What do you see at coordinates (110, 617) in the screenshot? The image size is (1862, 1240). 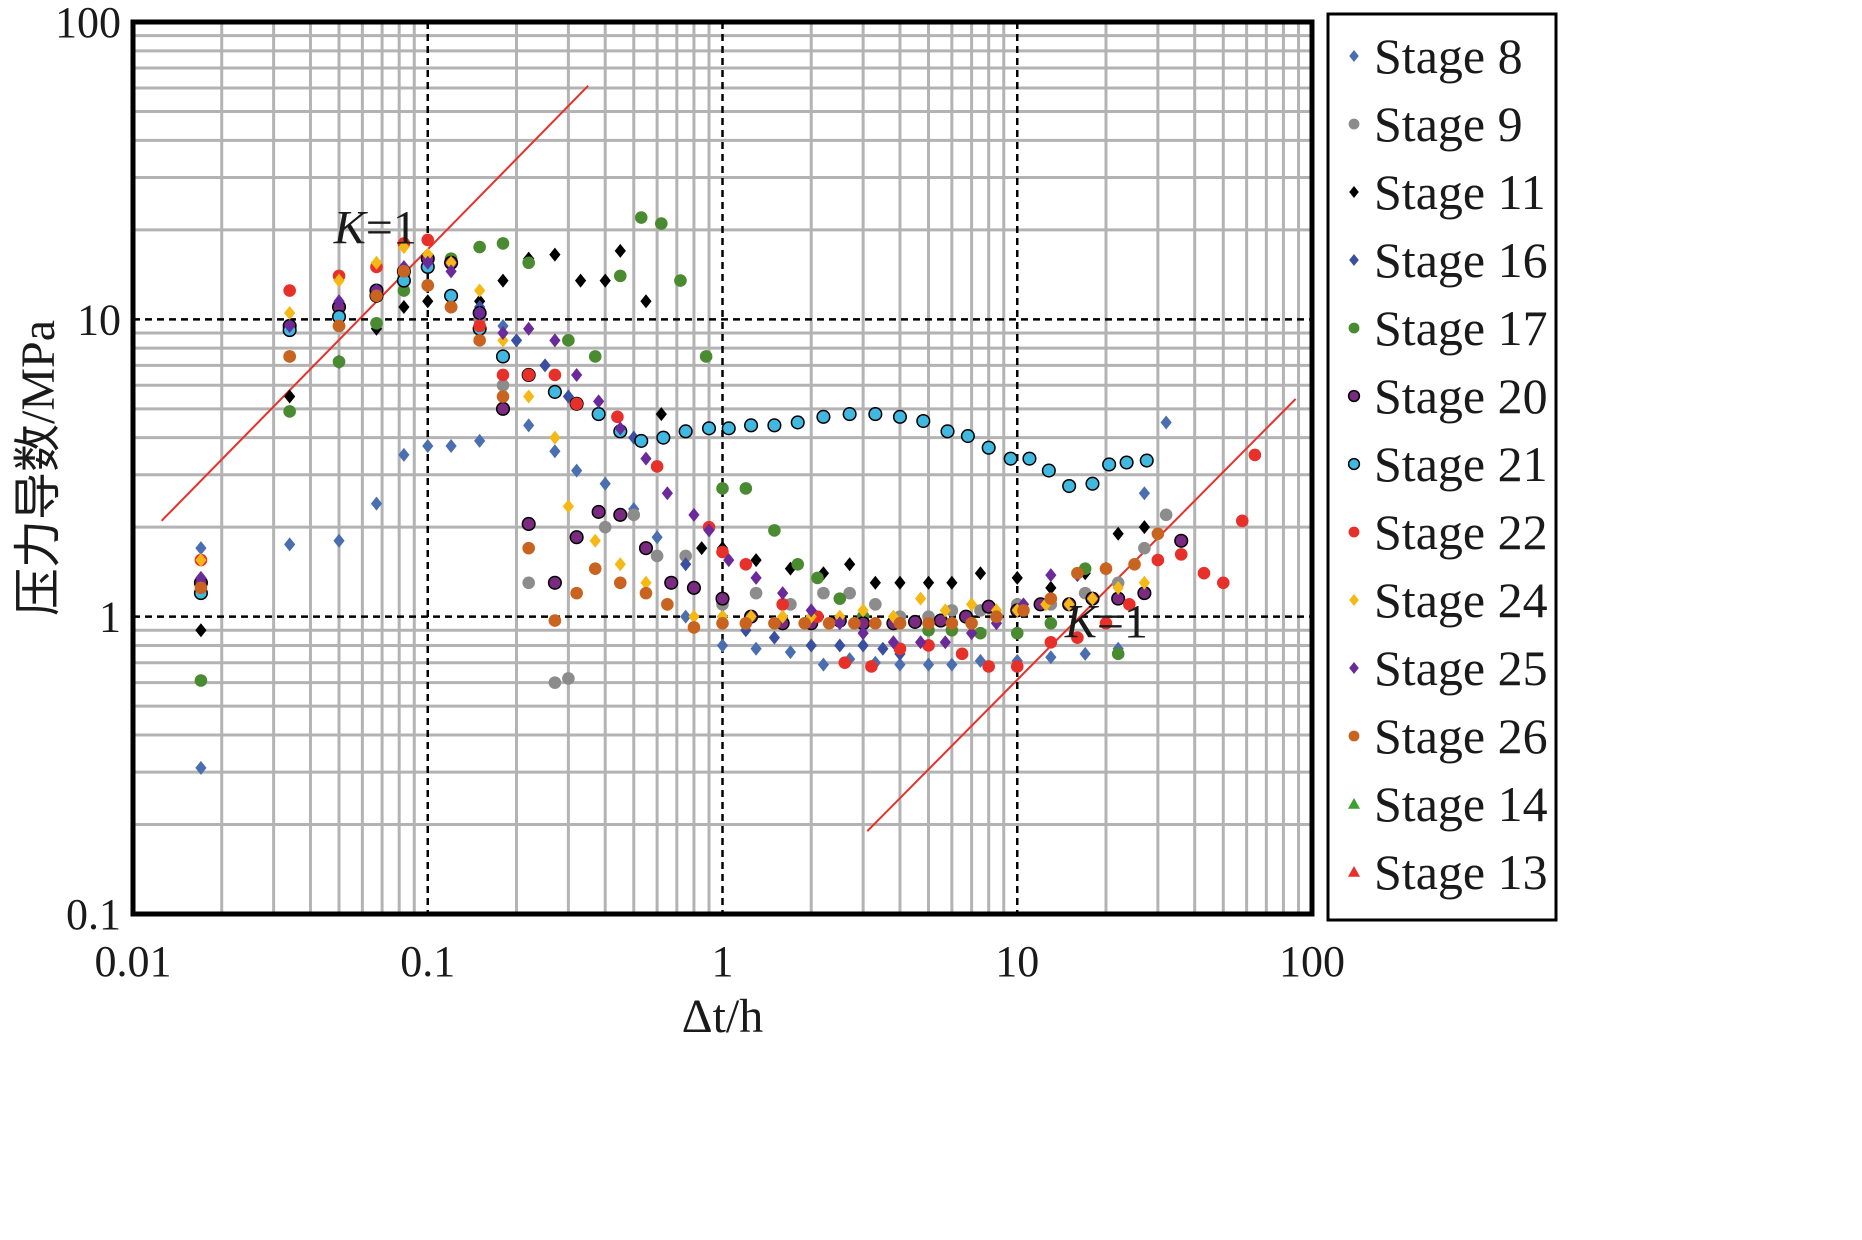 I see `y-tick-label: 1` at bounding box center [110, 617].